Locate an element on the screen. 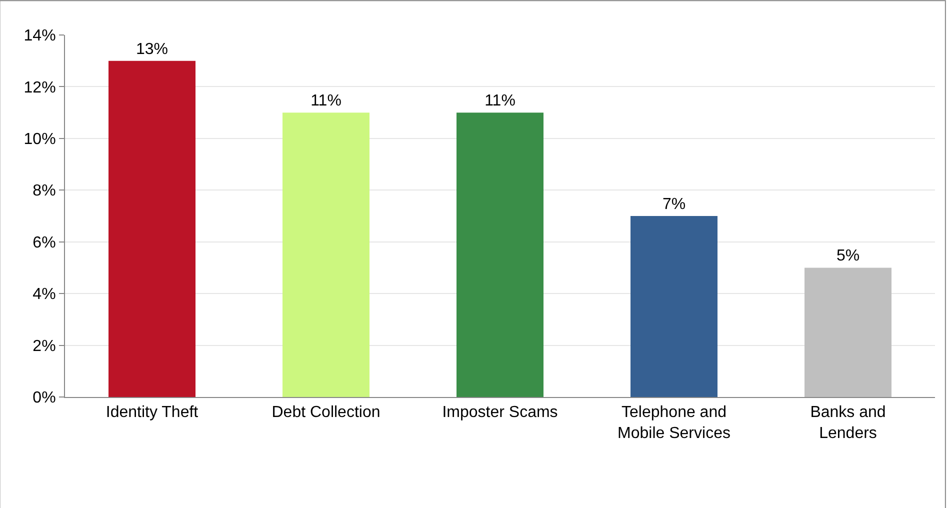 This screenshot has width=947, height=508. x-tick-label: Telephone and Mobile Services is located at coordinates (674, 423).